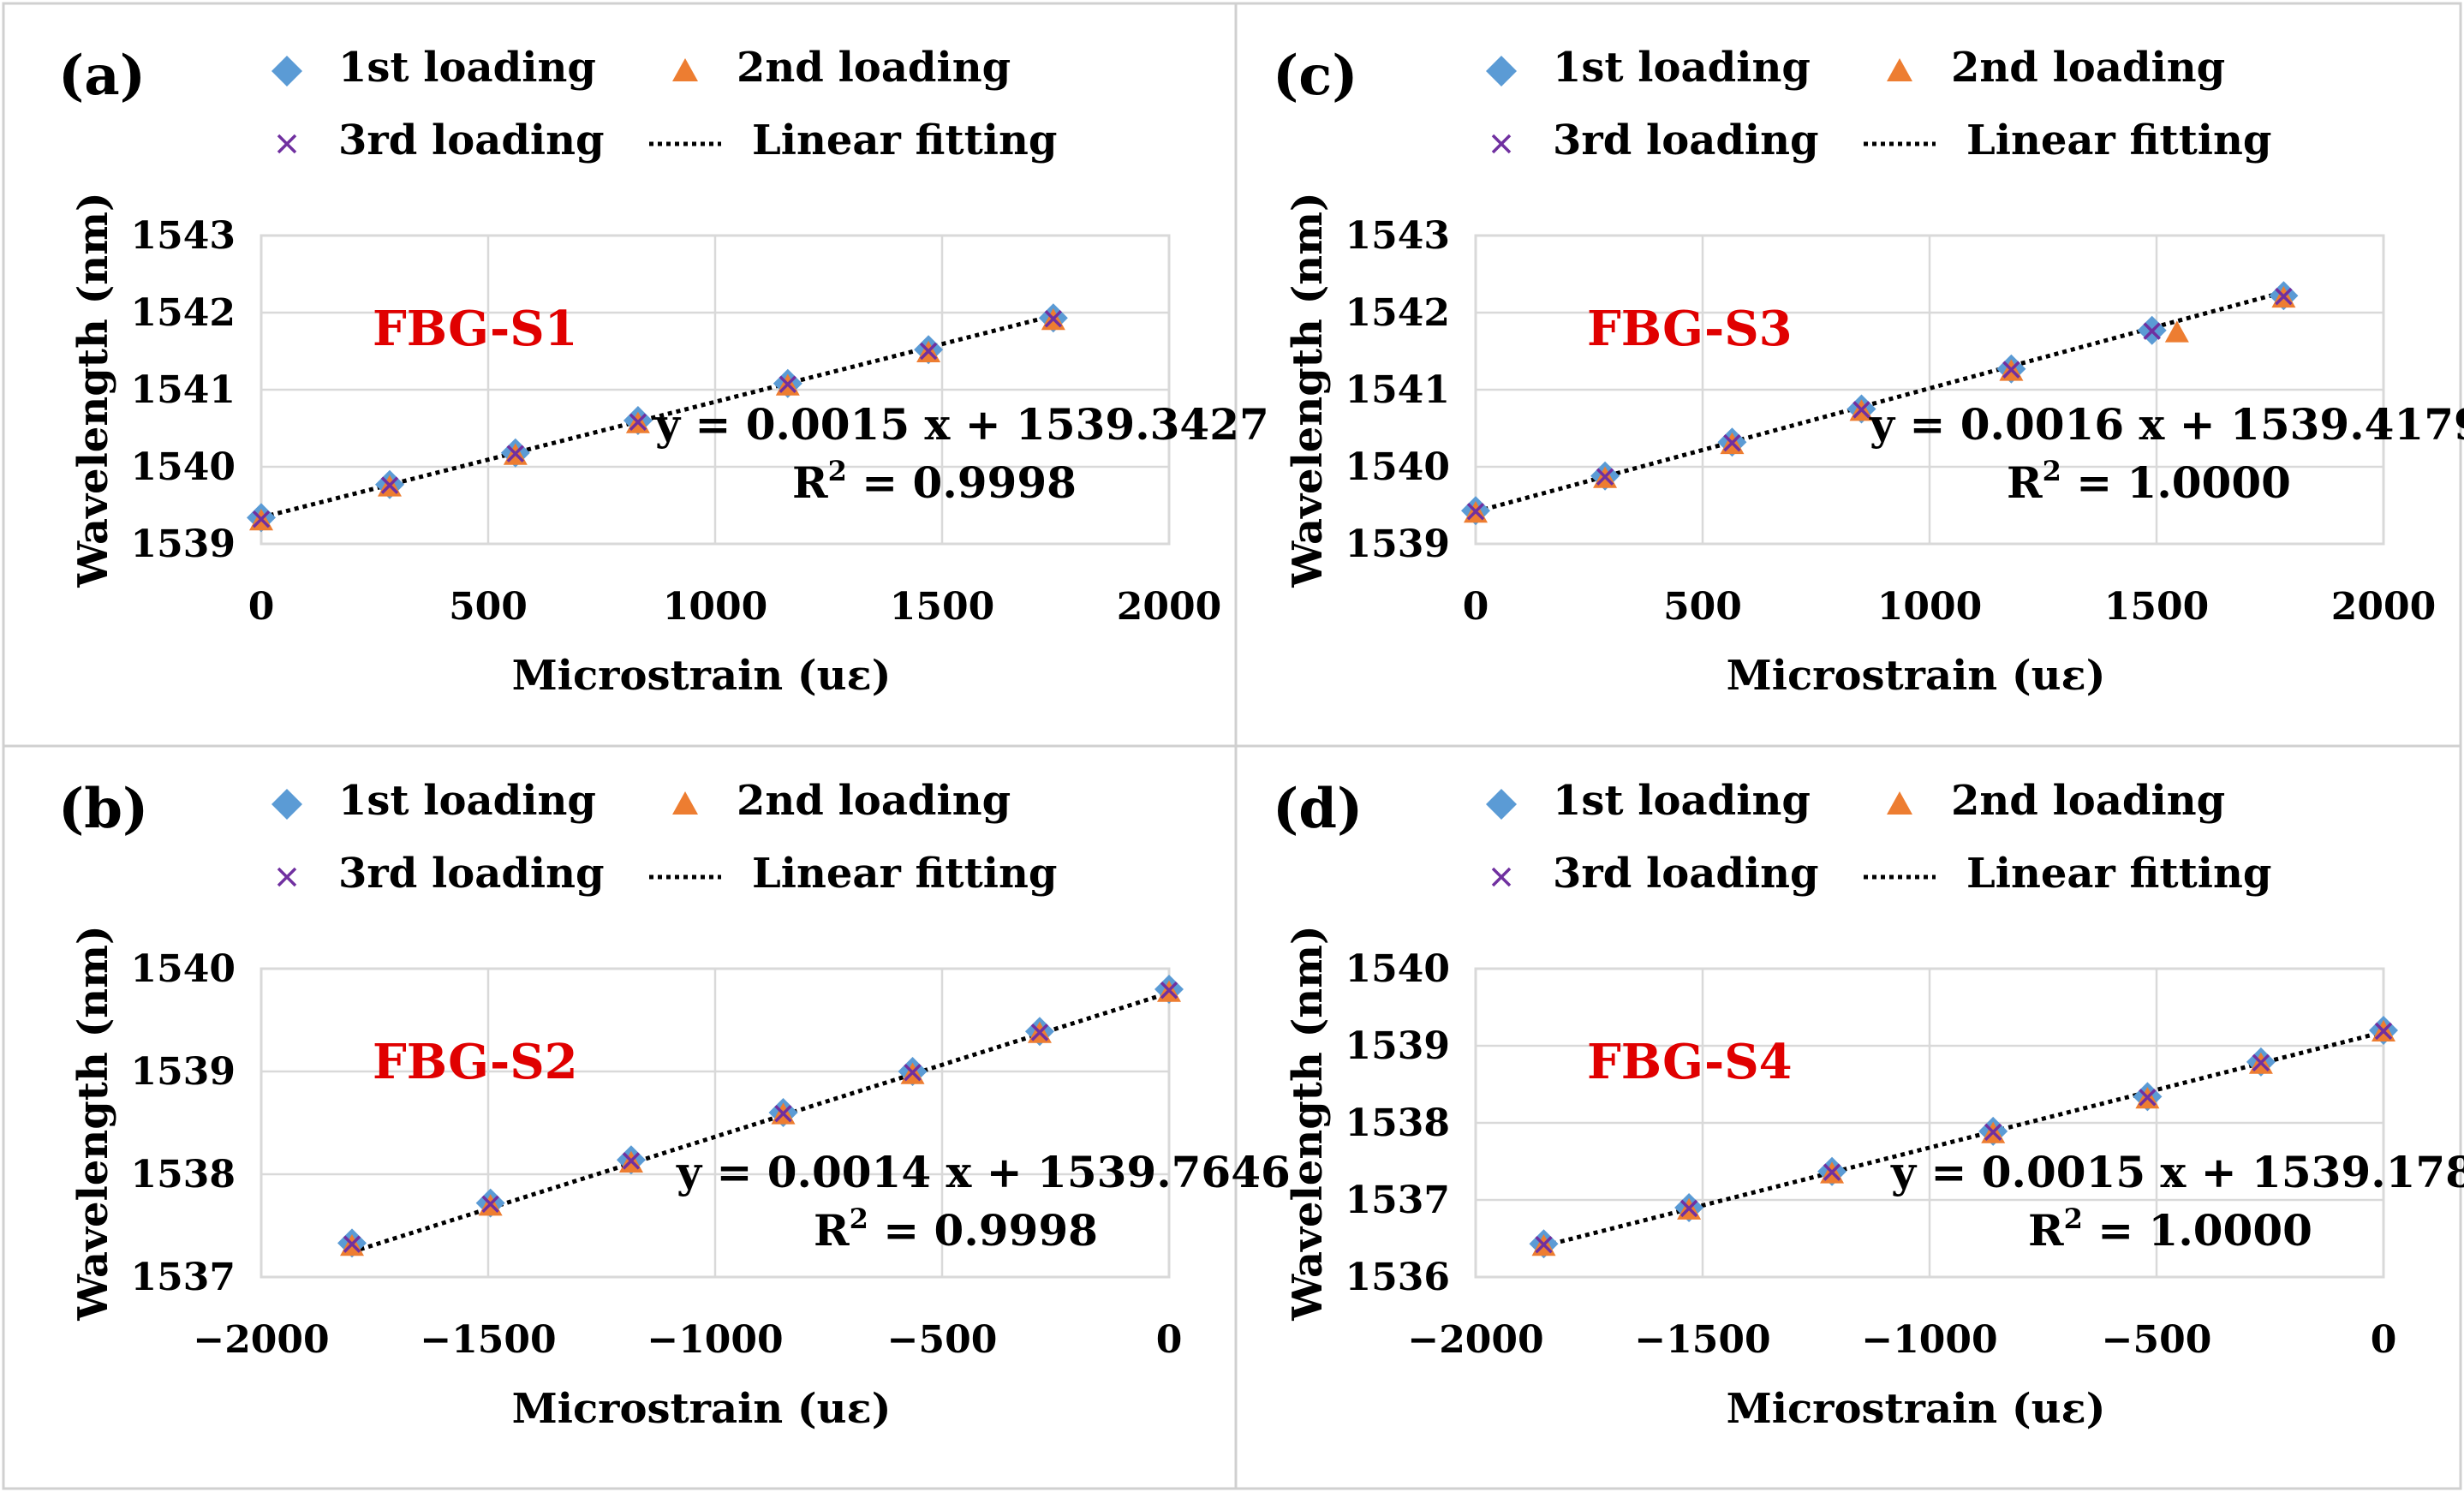 The width and height of the screenshot is (2464, 1492). Describe the element at coordinates (1929, 607) in the screenshot. I see `x-tick-label: 1000` at that location.